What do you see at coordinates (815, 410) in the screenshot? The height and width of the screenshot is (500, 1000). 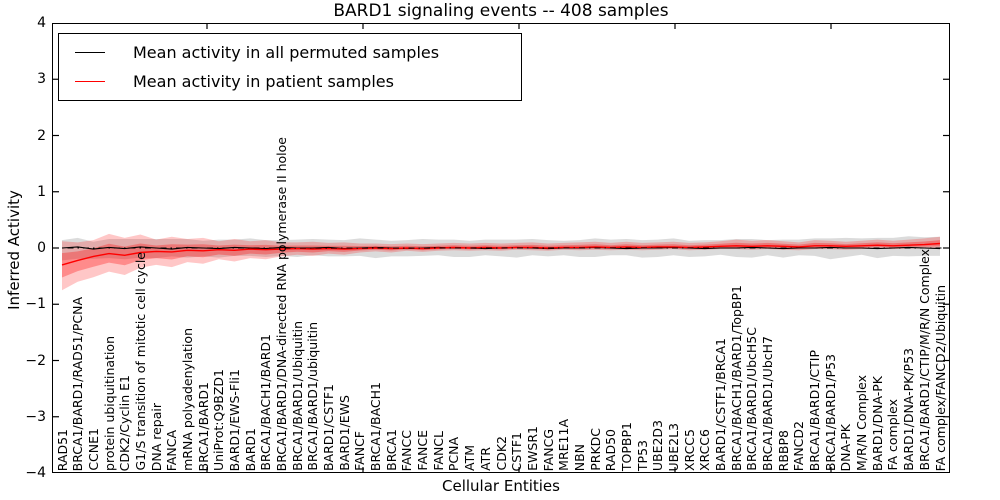 I see `x-axis-tick-label: BRCA1/BARD1/CTIP` at bounding box center [815, 410].